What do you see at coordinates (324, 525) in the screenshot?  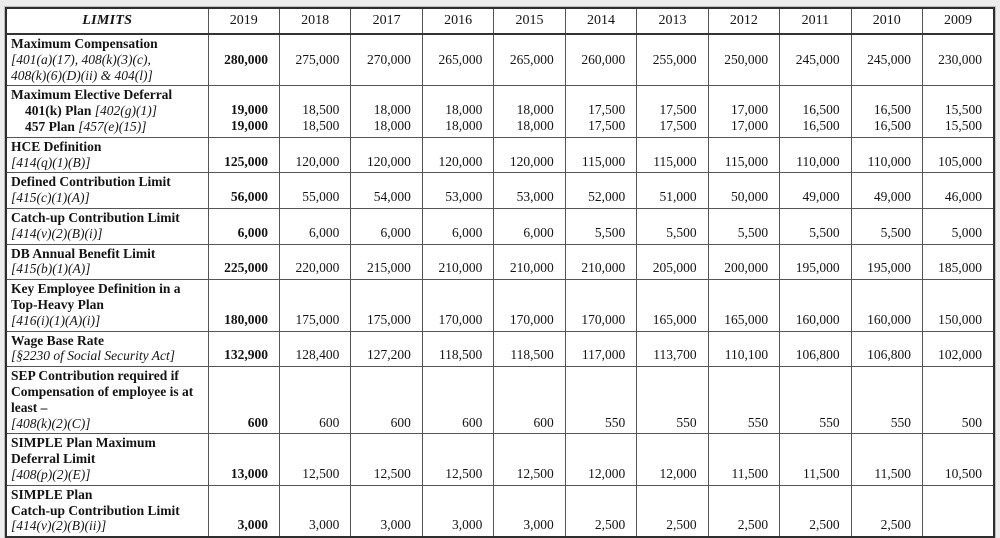 I see `value-text: 3,000` at bounding box center [324, 525].